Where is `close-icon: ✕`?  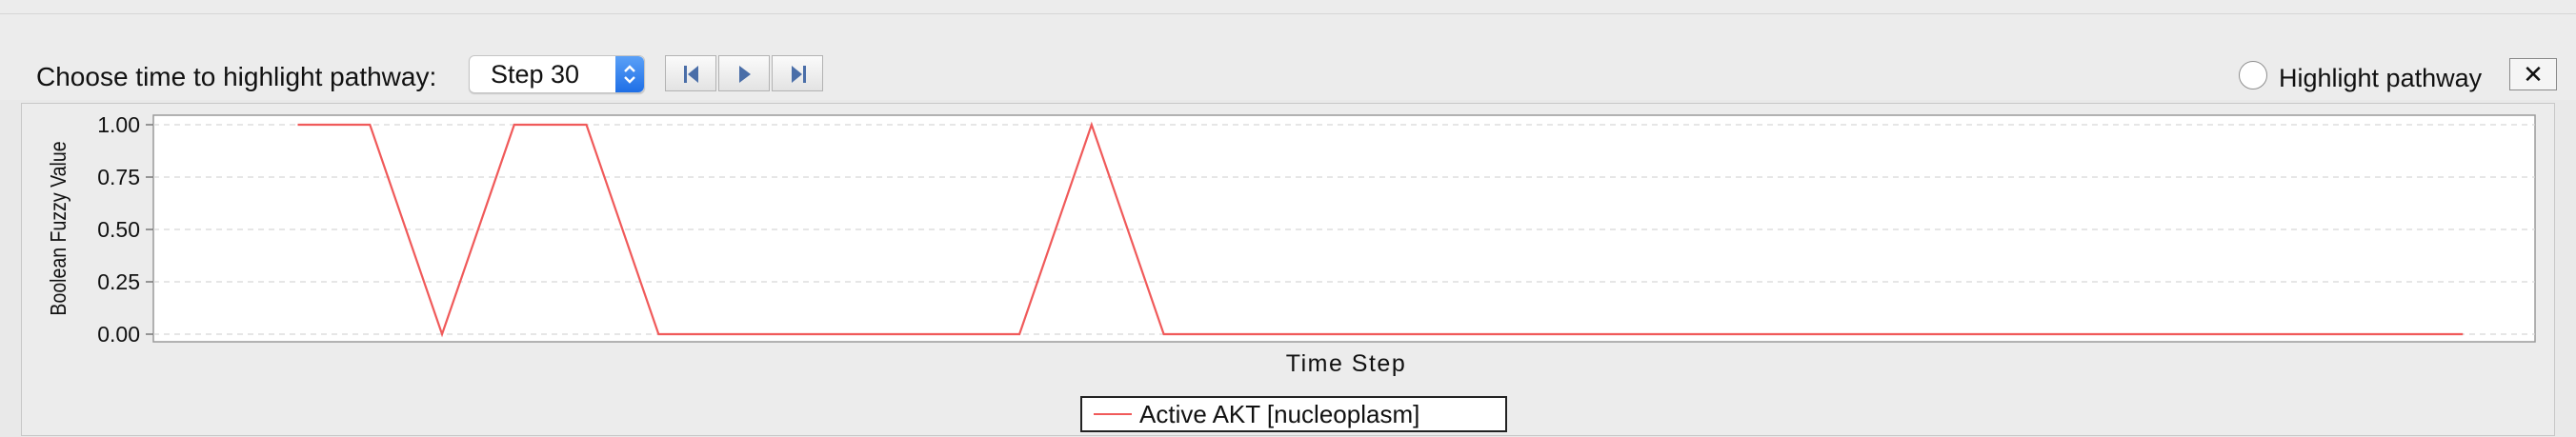
close-icon: ✕ is located at coordinates (2533, 74).